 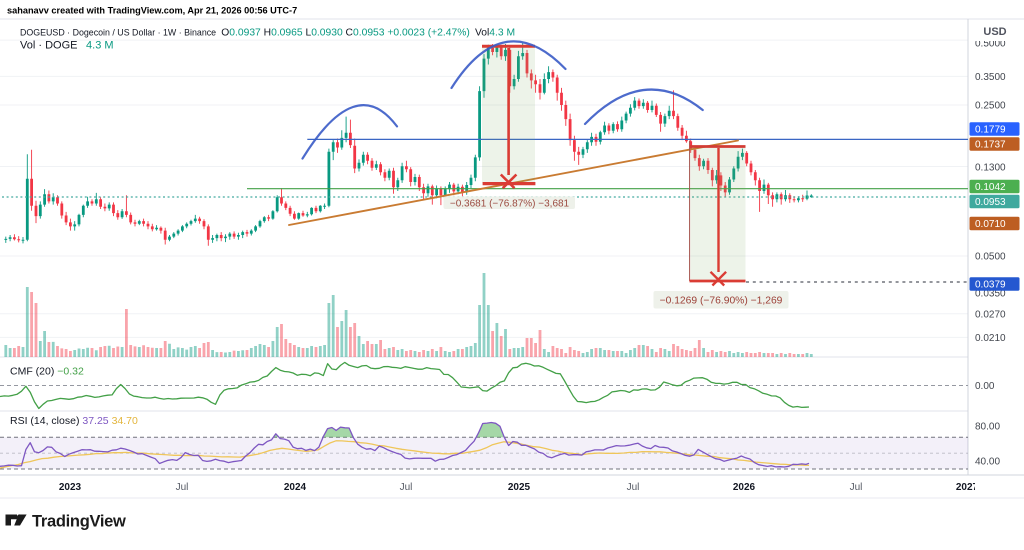 What do you see at coordinates (510, 204) in the screenshot?
I see `svg-text: −0.3681 (−76.87%) −3,681` at bounding box center [510, 204].